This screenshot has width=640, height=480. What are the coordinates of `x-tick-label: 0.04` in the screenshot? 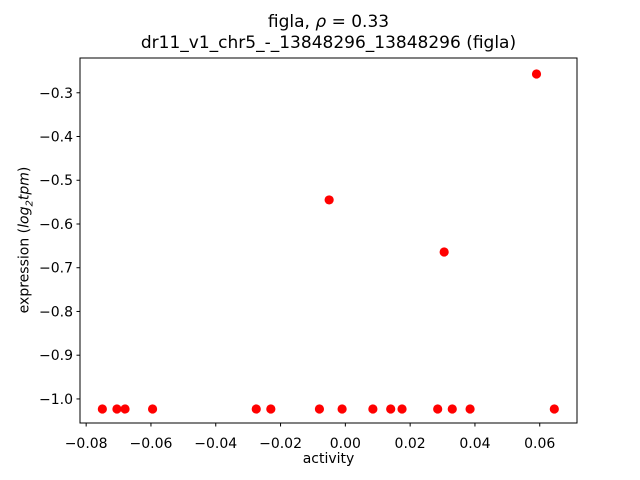 It's located at (474, 444).